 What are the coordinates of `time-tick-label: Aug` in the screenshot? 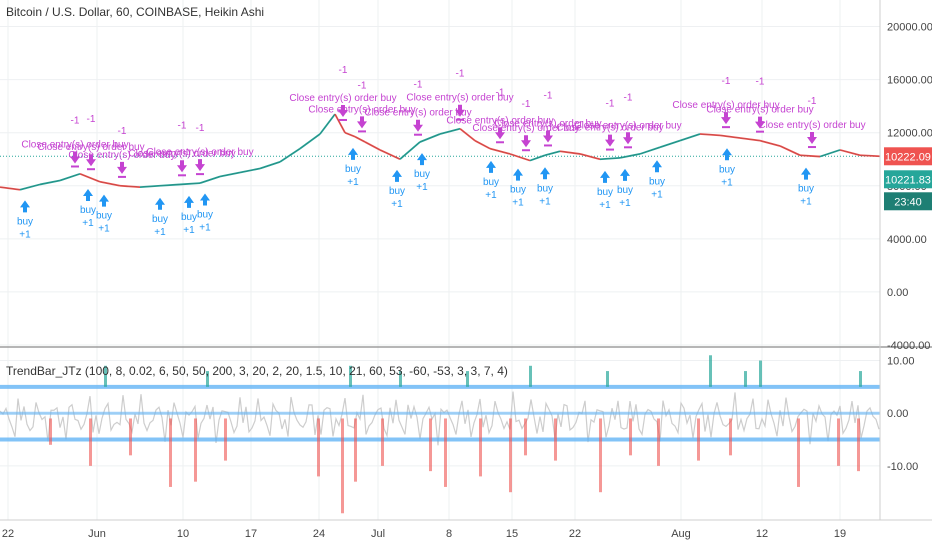 It's located at (681, 534).